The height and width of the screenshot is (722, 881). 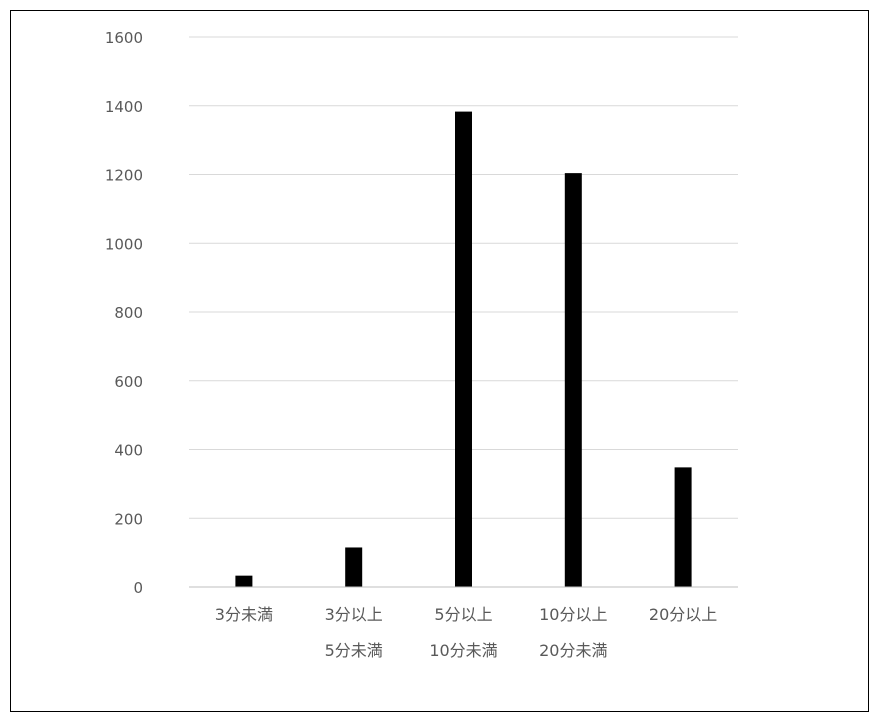 What do you see at coordinates (463, 614) in the screenshot?
I see `x-tick-label: 5分以上` at bounding box center [463, 614].